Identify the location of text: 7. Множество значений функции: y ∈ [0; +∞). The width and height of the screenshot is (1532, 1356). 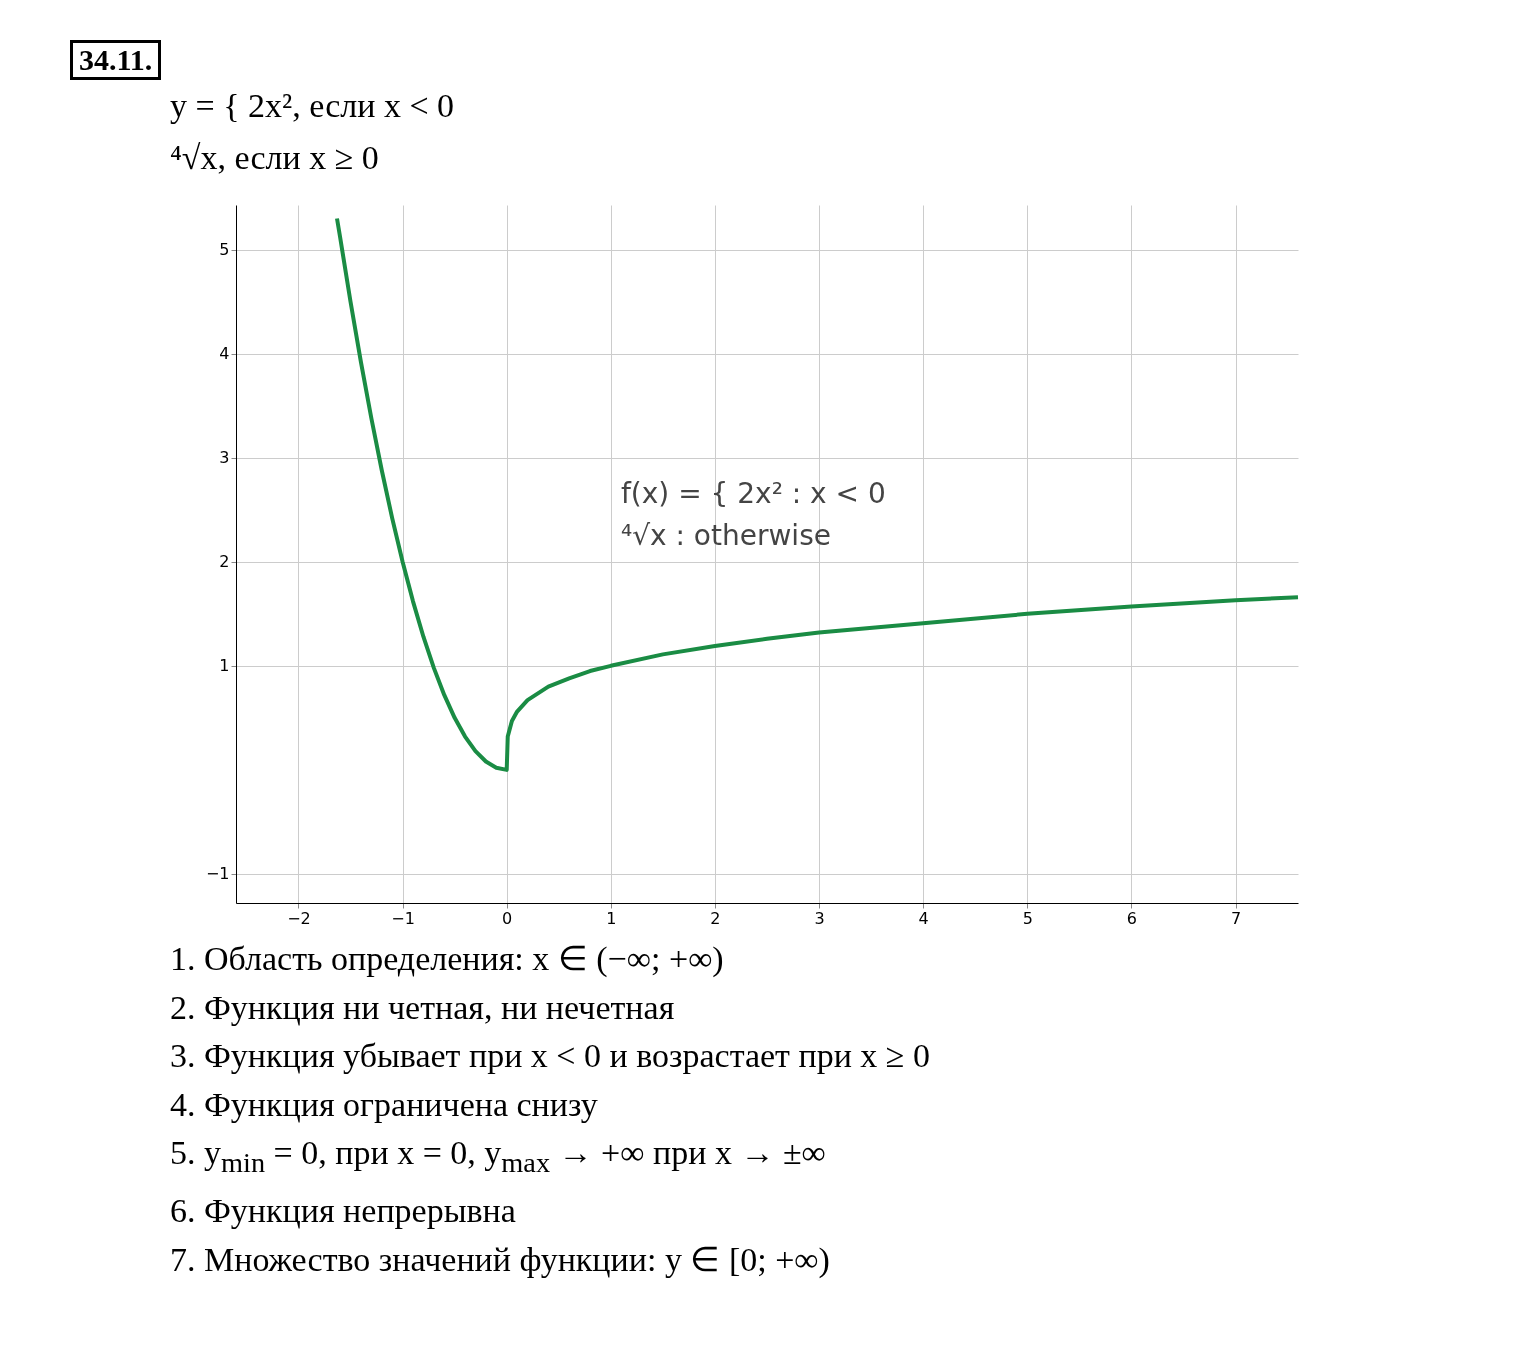
(500, 1259).